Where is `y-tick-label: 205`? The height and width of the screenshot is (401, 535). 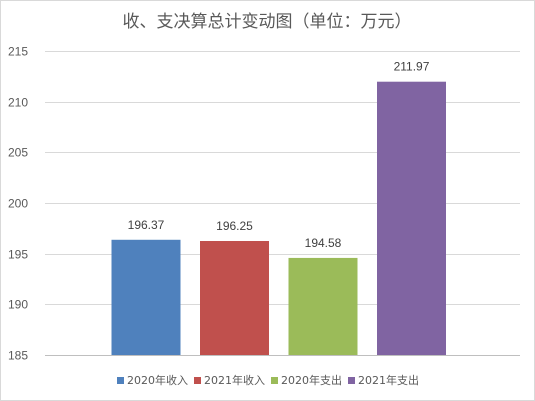 y-tick-label: 205 is located at coordinates (18, 153).